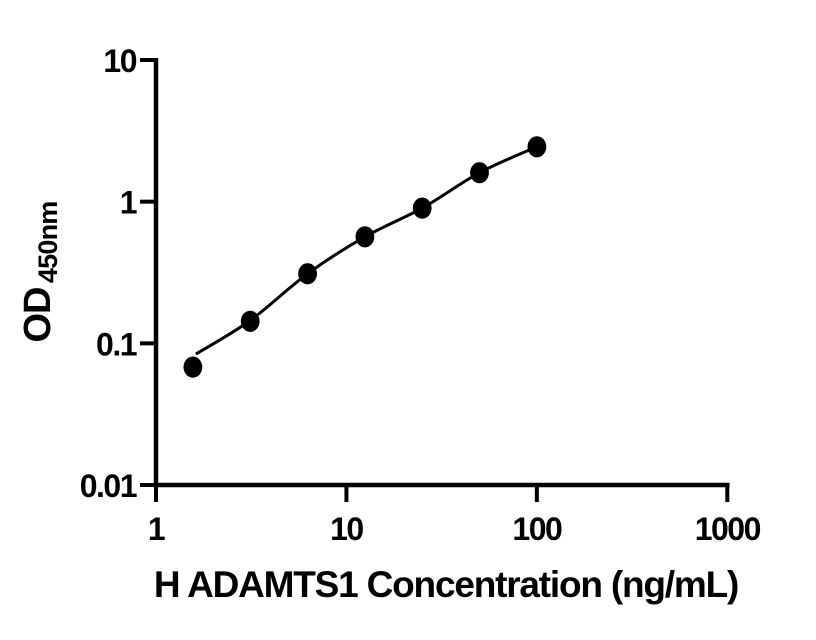  What do you see at coordinates (346, 529) in the screenshot?
I see `x-axis-tick-label: 10` at bounding box center [346, 529].